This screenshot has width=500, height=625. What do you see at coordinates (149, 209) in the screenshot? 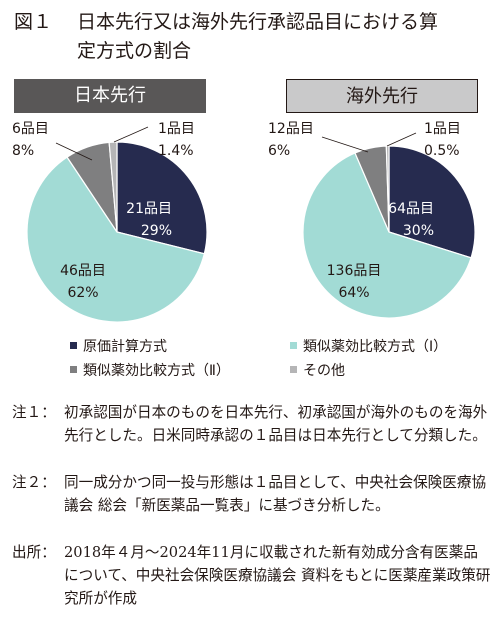
I see `pie1-label-cost-method-count: 21品目` at bounding box center [149, 209].